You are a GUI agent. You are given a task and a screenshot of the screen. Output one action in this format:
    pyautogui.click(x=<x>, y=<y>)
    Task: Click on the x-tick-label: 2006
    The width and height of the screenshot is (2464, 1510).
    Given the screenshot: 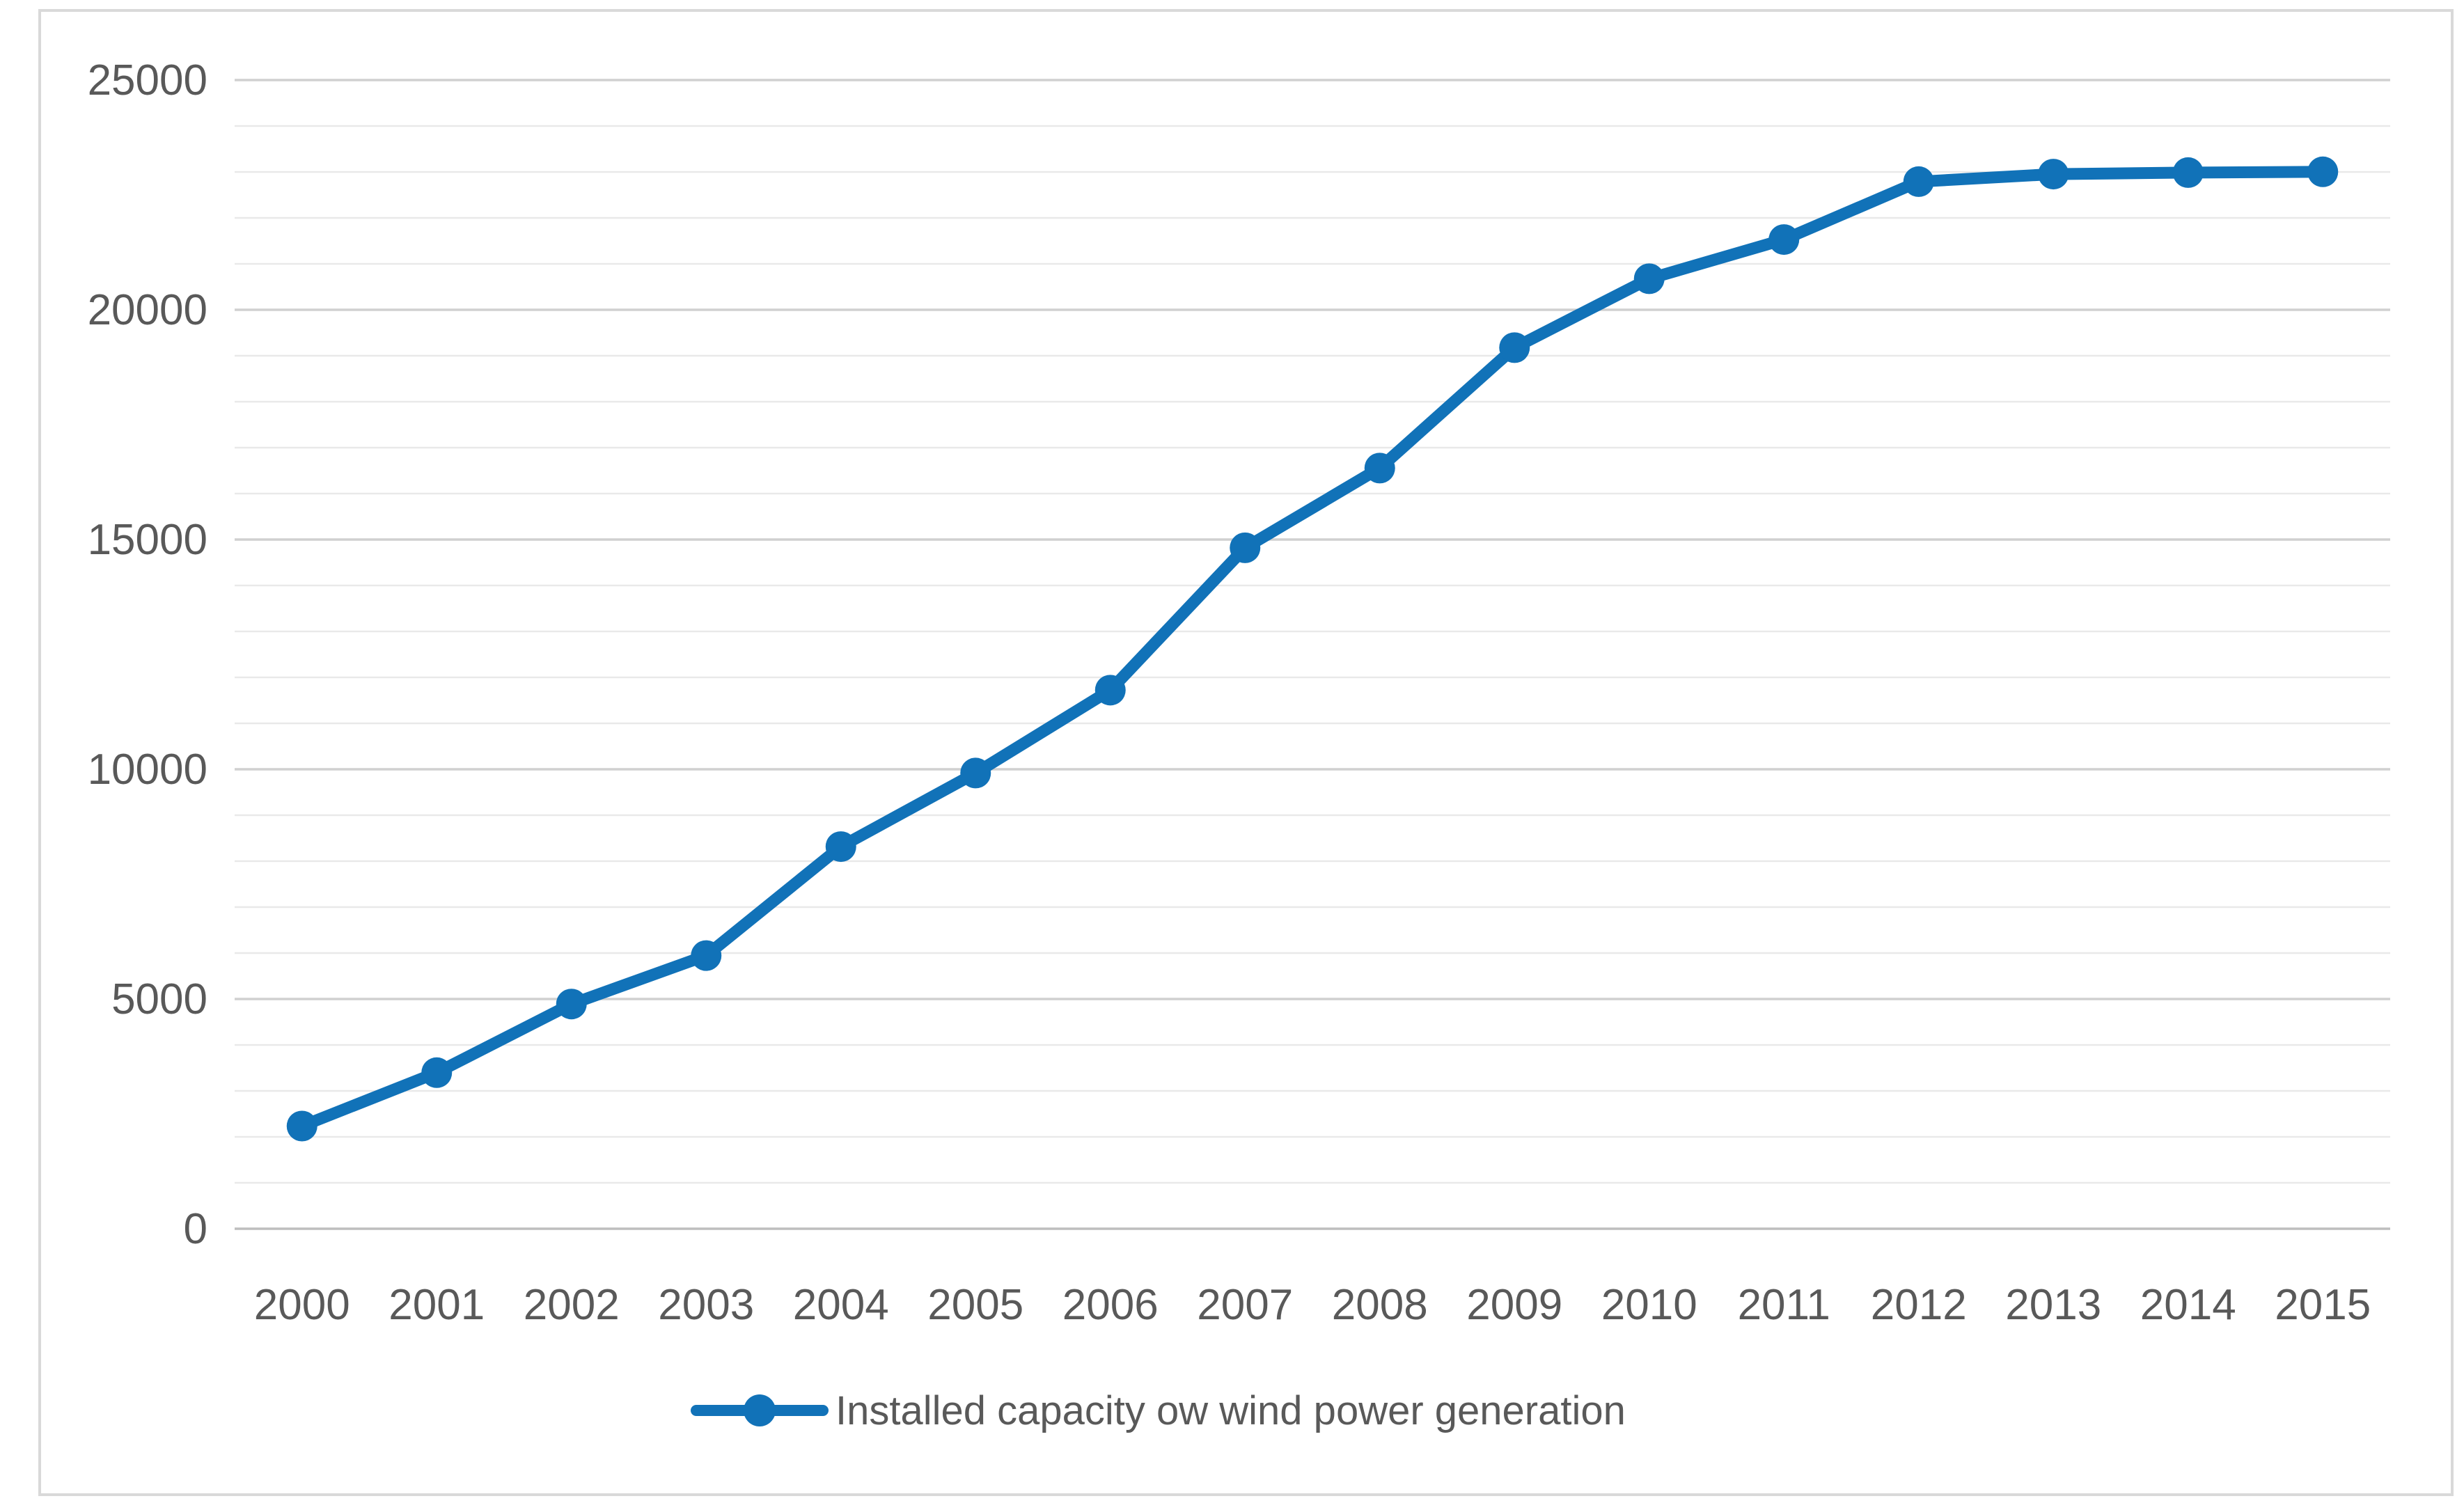 What is the action you would take?
    pyautogui.click(x=1110, y=1305)
    